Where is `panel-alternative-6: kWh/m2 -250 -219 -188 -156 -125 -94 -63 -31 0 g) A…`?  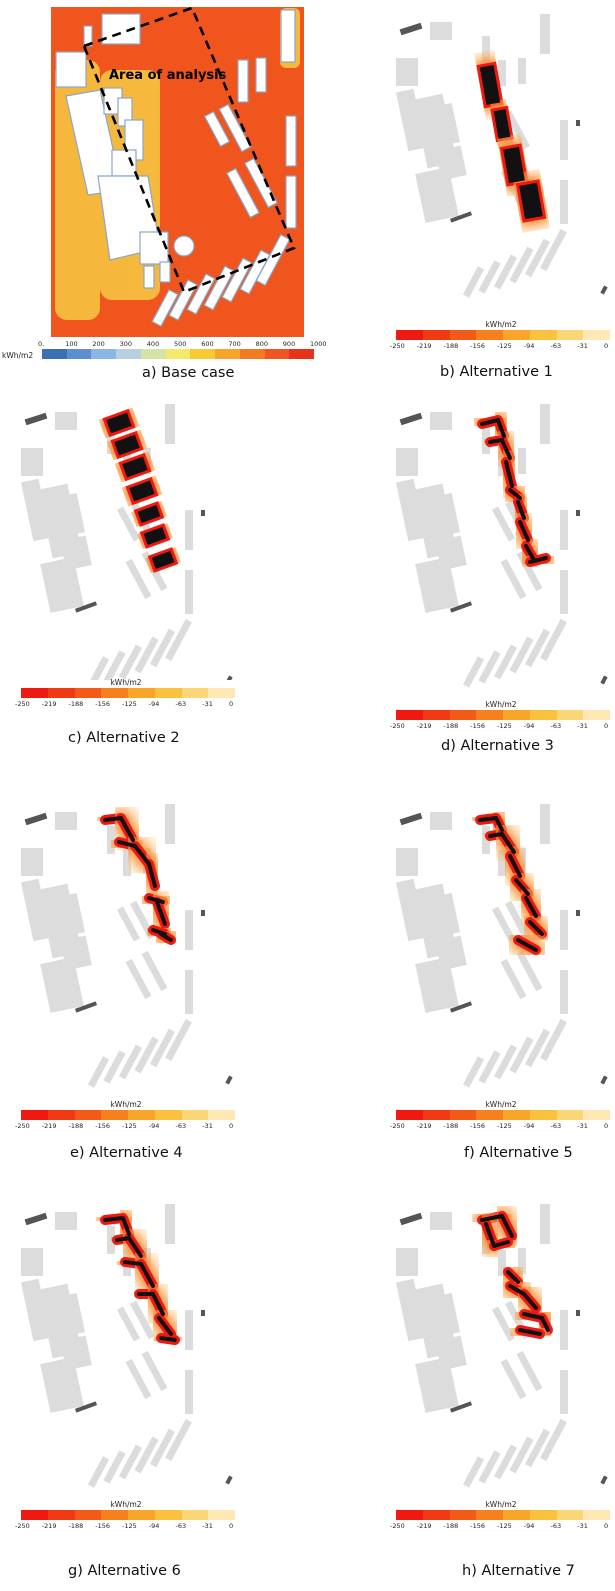 panel-alternative-6: kWh/m2 -250 -219 -188 -156 -125 -94 -63 -31 0 g) A… is located at coordinates (135, 1390).